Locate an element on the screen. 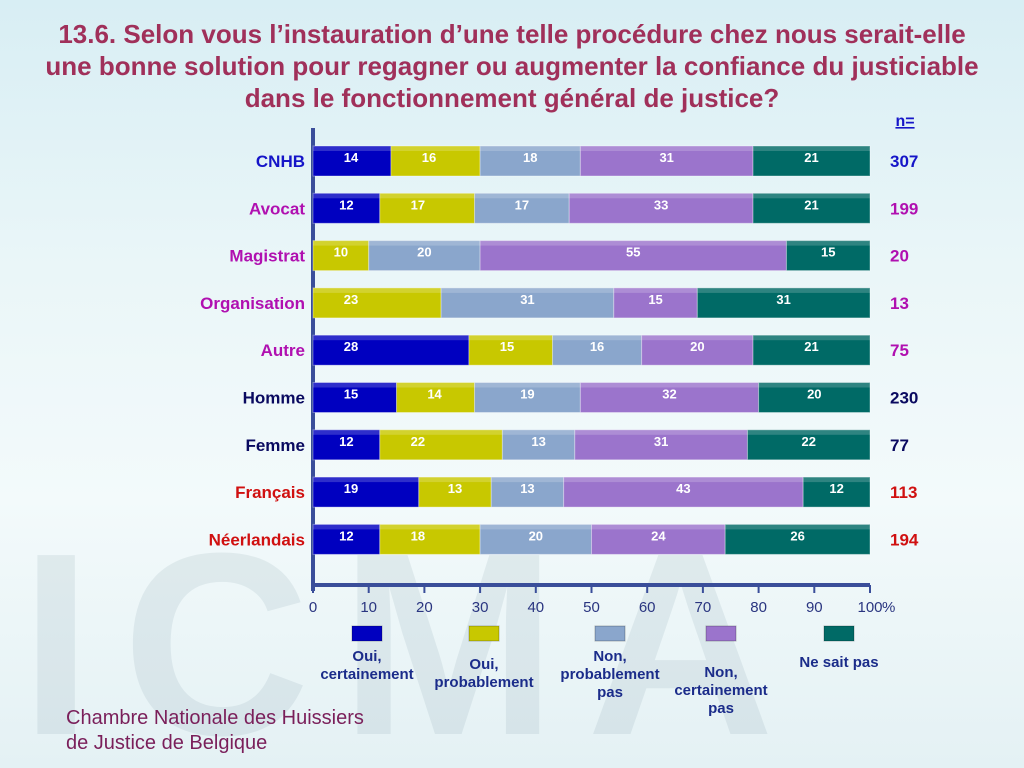 Image resolution: width=1024 pixels, height=768 pixels. n-value: 77 is located at coordinates (899, 445).